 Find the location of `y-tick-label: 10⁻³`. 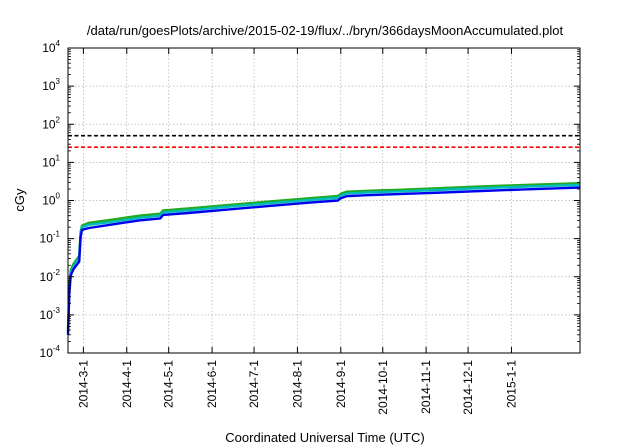

y-tick-label: 10⁻³ is located at coordinates (50, 314).